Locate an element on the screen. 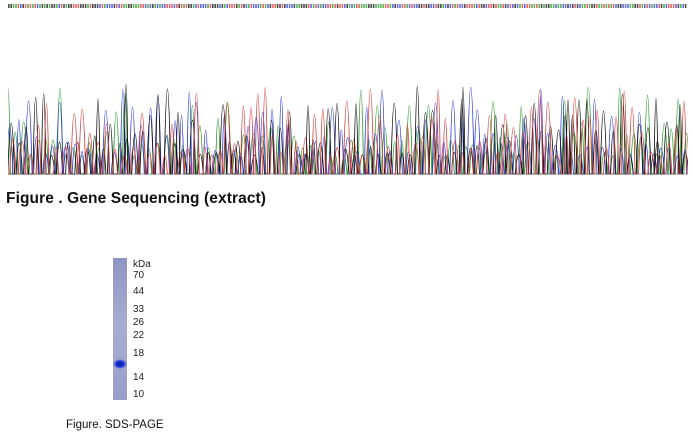  gene-sequencing-caption: Figure . Gene Sequencing (extract) is located at coordinates (136, 198).